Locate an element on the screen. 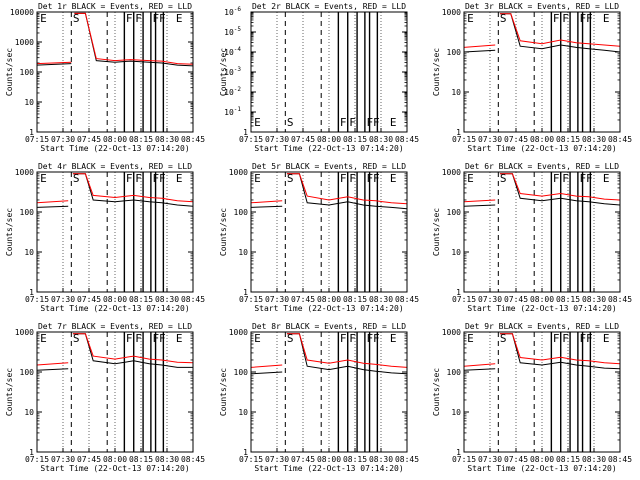  panel-title: Det 1r BLACK = Events, RED = LLD is located at coordinates (115, 6).